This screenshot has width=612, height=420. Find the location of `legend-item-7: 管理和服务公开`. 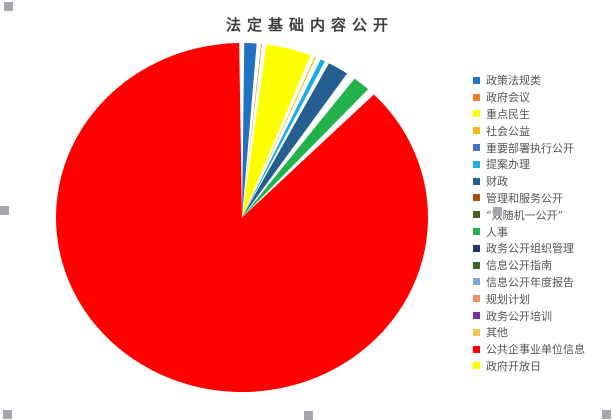

legend-item-7: 管理和服务公开 is located at coordinates (542, 198).